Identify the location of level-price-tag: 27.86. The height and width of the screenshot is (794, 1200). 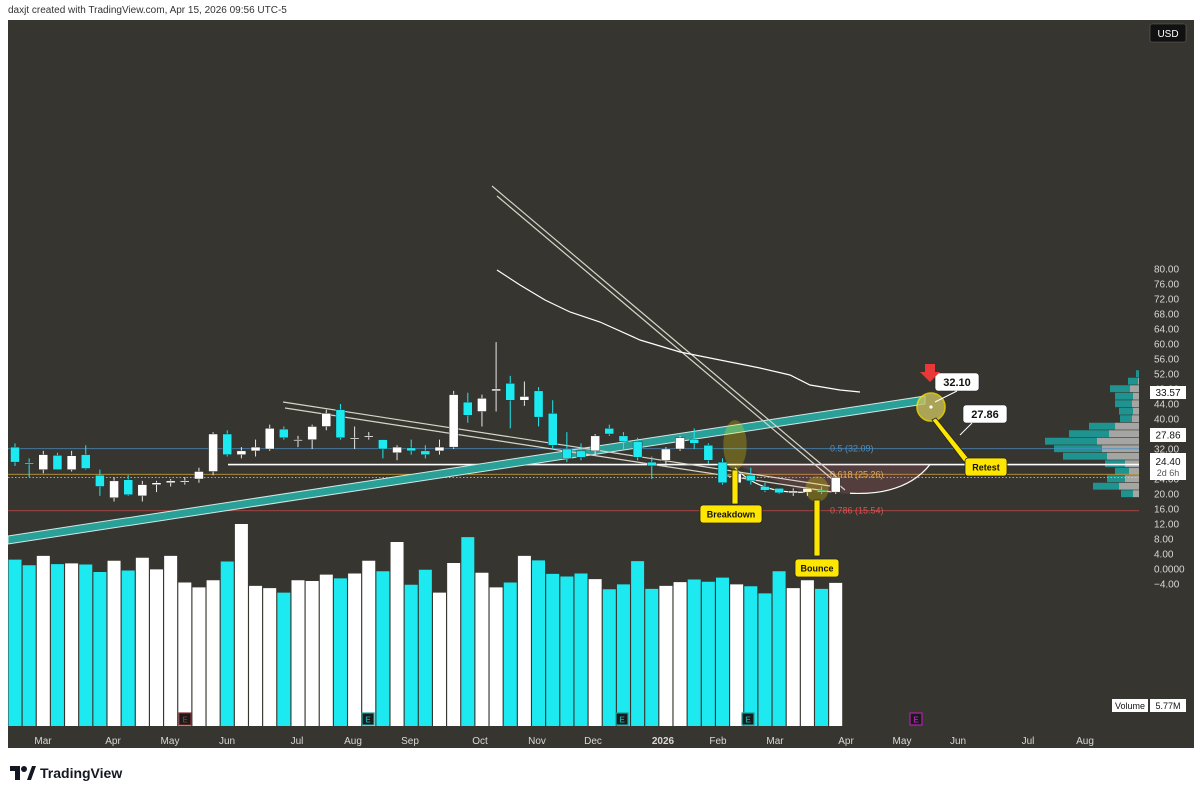
(1167, 436).